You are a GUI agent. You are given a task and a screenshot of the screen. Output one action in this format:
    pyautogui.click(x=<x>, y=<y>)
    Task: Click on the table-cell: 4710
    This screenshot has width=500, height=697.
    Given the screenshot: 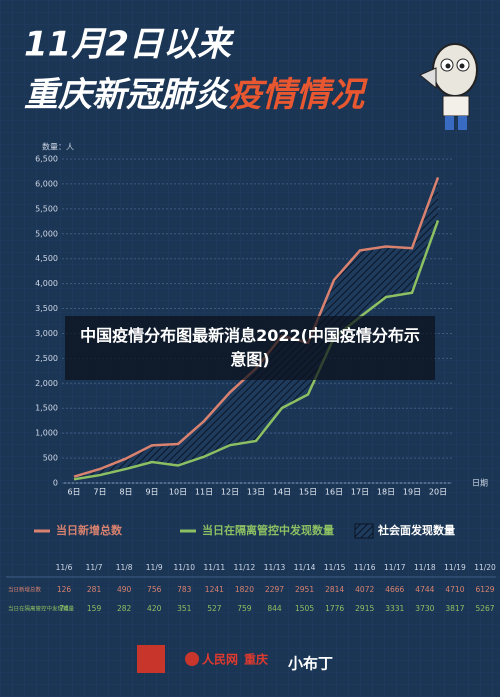 What is the action you would take?
    pyautogui.click(x=454, y=589)
    